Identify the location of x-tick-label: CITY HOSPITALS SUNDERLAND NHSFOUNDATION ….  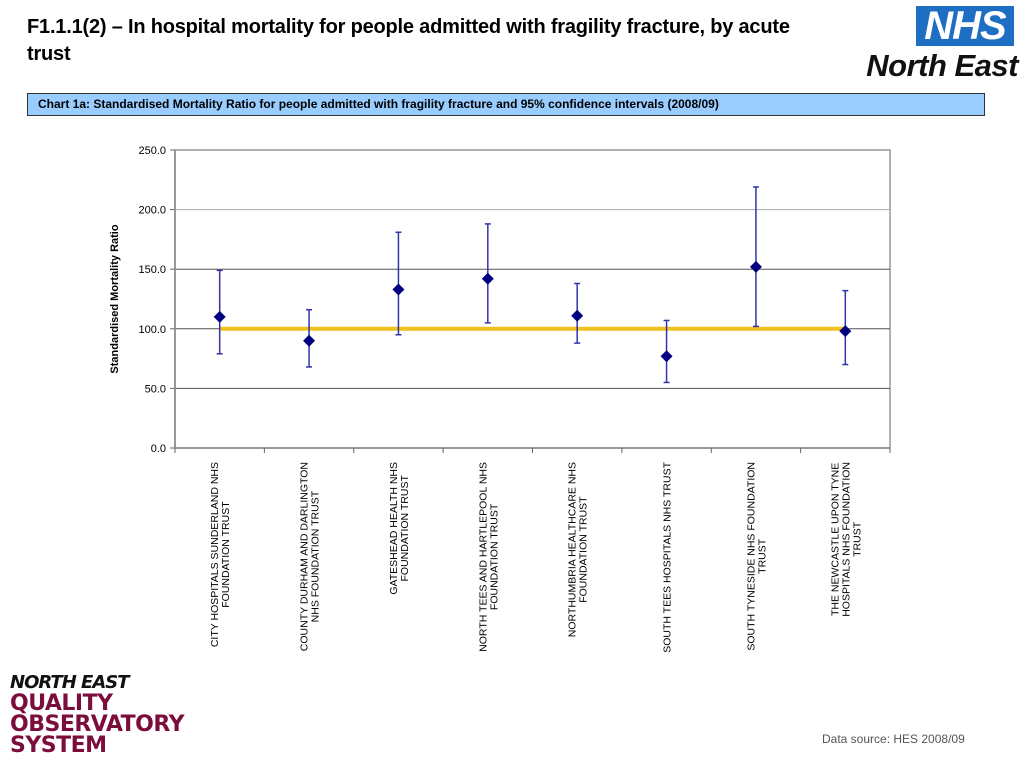
(220, 554).